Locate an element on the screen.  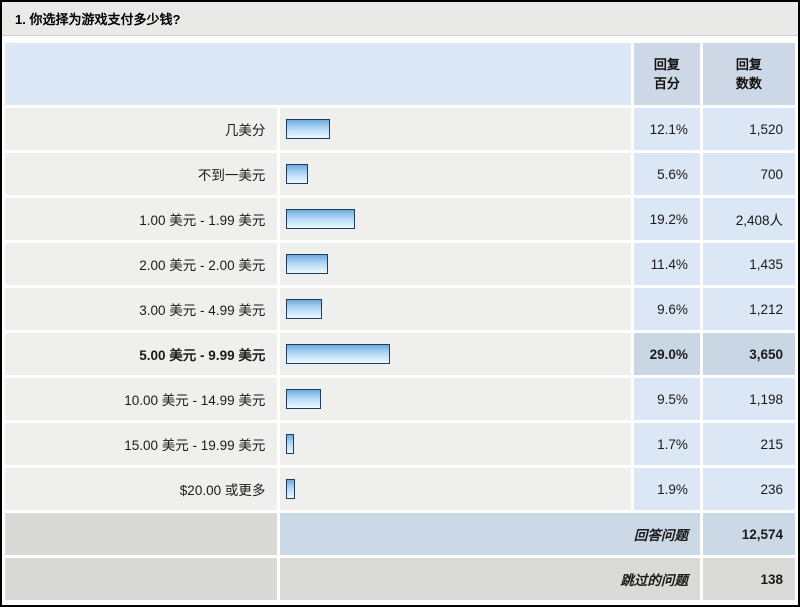
answer-label: 1.00 美元 - 1.99 美元 is located at coordinates (141, 219).